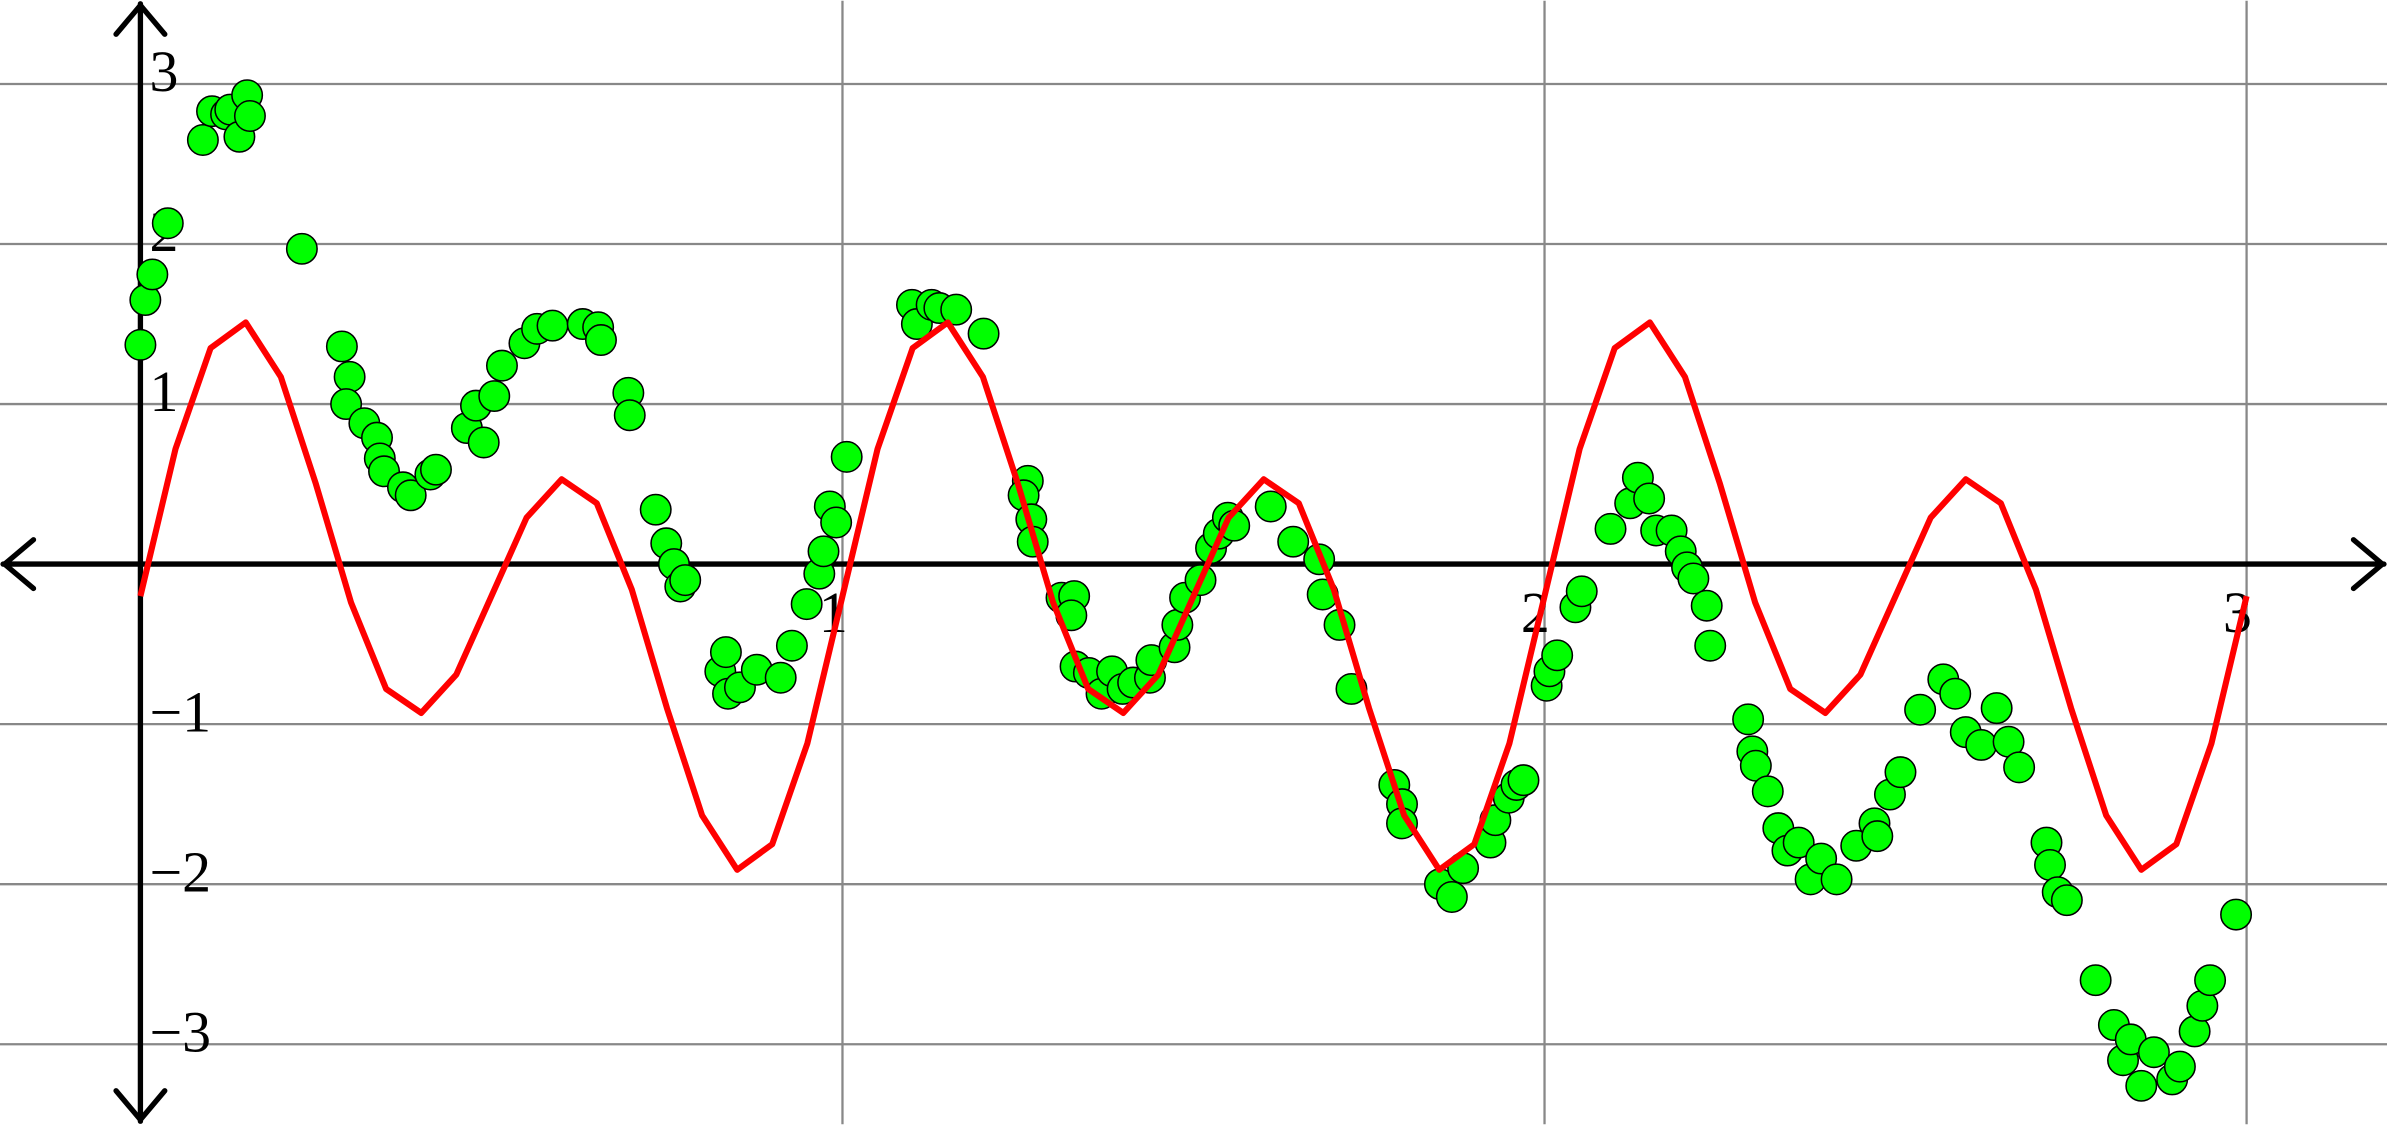 The image size is (2387, 1125). Describe the element at coordinates (164, 391) in the screenshot. I see `y-tick-label: 1` at that location.